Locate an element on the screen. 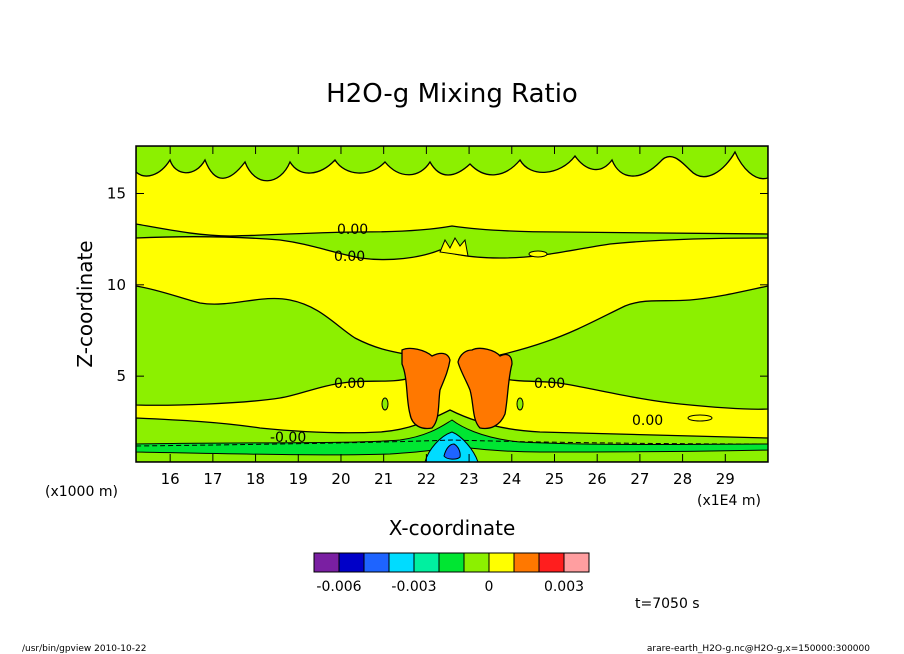 This screenshot has width=904, height=654. x-tick-label-9: 25 is located at coordinates (554, 479).